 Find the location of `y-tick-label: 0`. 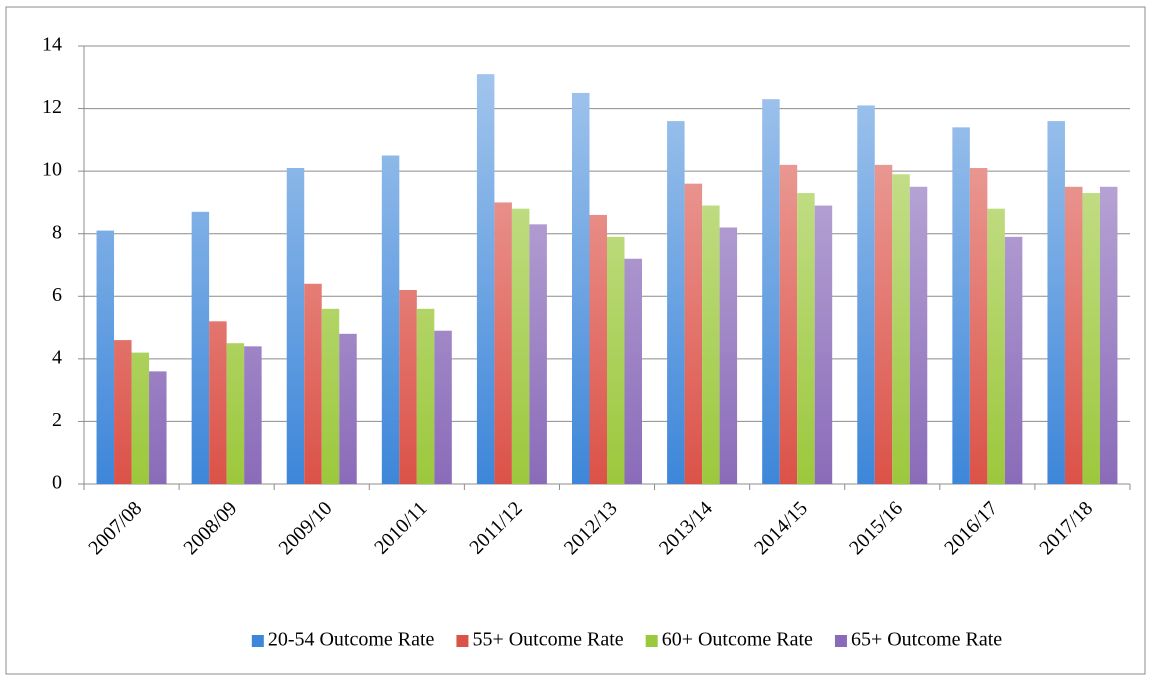

y-tick-label: 0 is located at coordinates (57, 483).